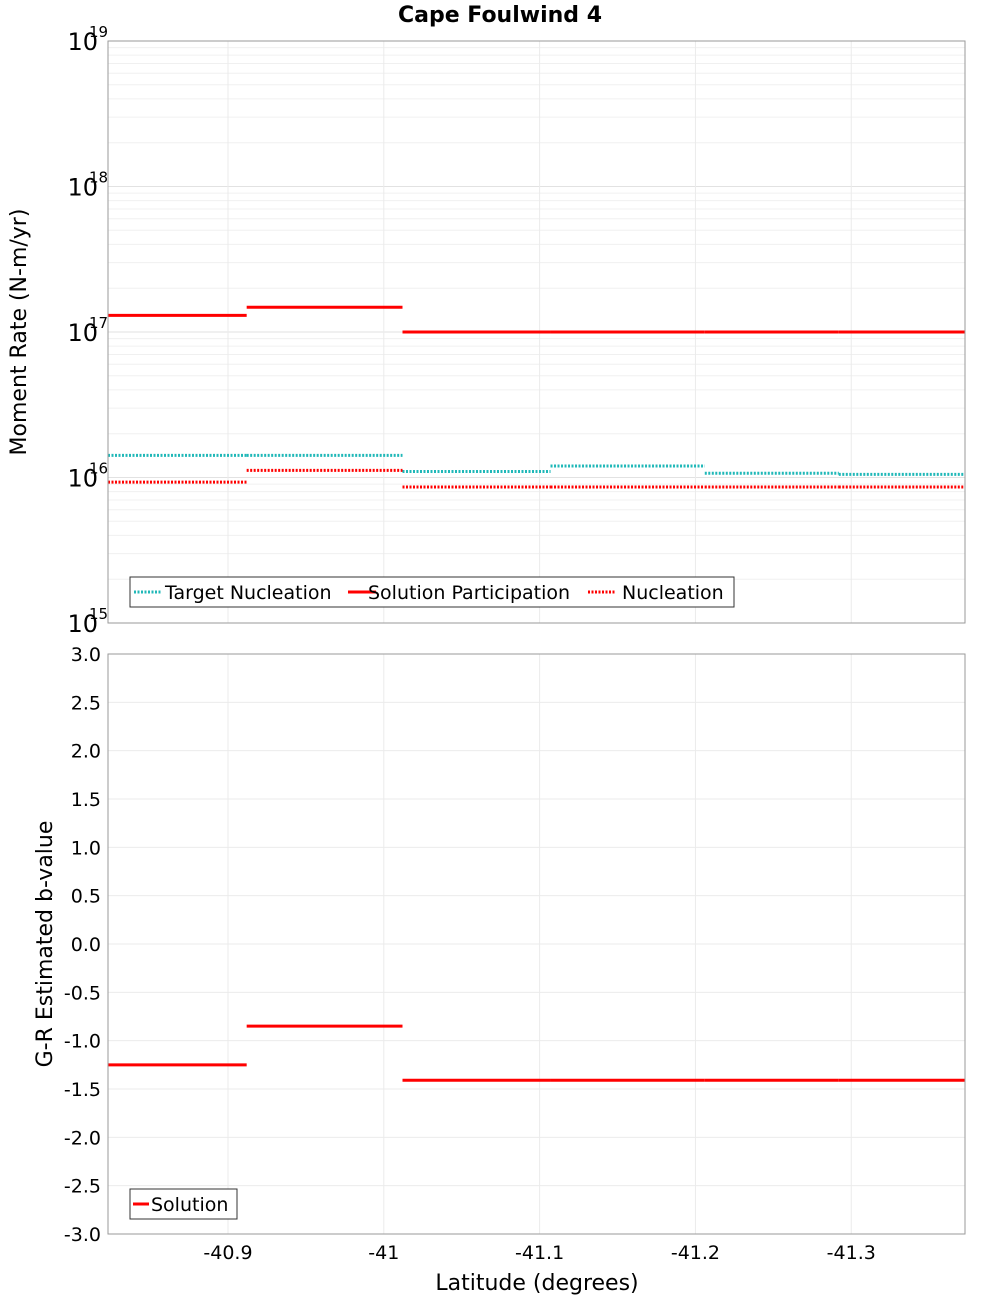 The image size is (1000, 1300). What do you see at coordinates (86, 655) in the screenshot?
I see `bottom-y-tick-label: 3.0` at bounding box center [86, 655].